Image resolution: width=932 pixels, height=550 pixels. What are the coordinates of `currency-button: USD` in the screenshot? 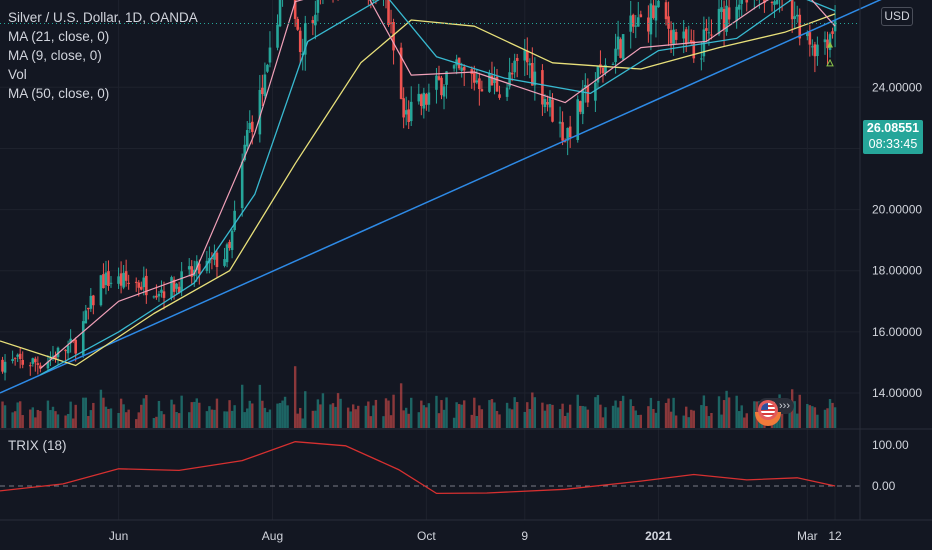 It's located at (897, 16).